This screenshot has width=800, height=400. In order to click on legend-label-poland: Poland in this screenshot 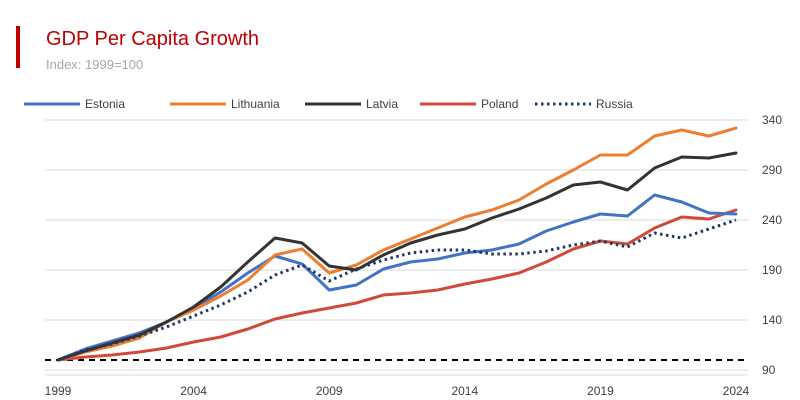, I will do `click(499, 104)`.